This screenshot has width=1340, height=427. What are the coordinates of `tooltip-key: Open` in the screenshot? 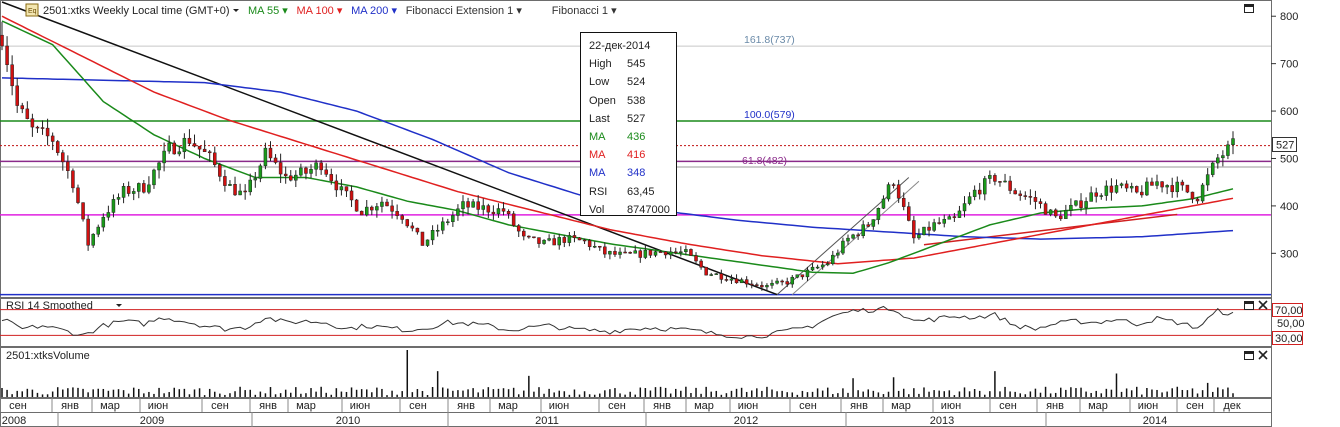 It's located at (602, 100).